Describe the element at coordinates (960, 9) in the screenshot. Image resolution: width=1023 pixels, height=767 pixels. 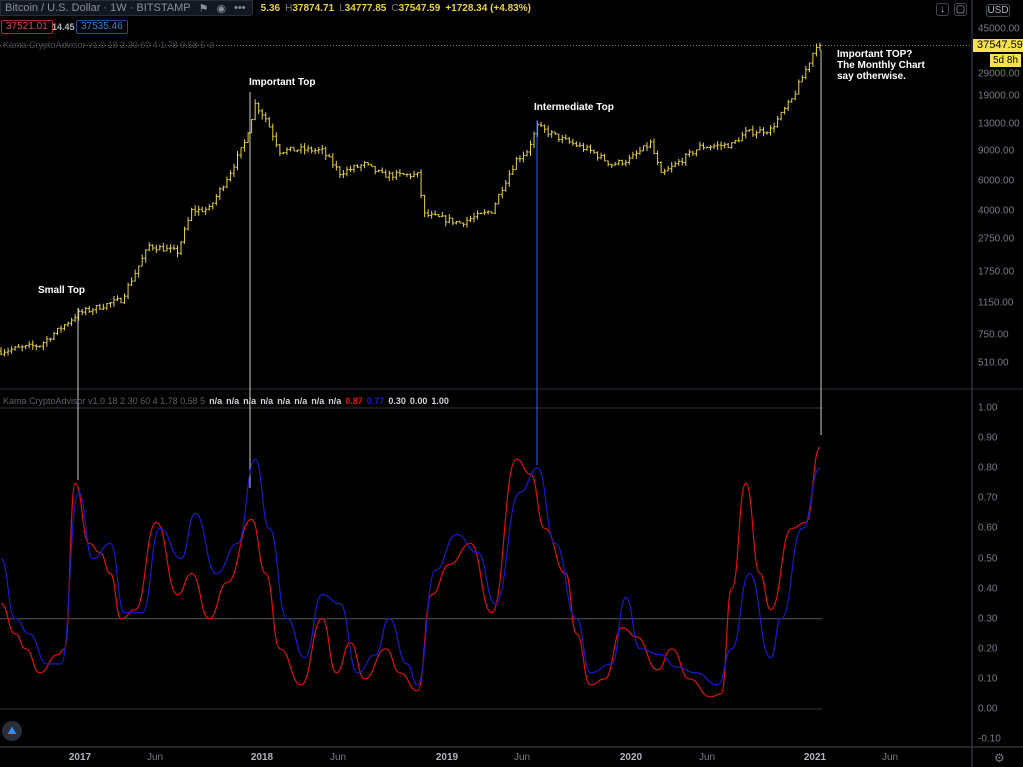
I see `fullscreen-button: ▢` at that location.